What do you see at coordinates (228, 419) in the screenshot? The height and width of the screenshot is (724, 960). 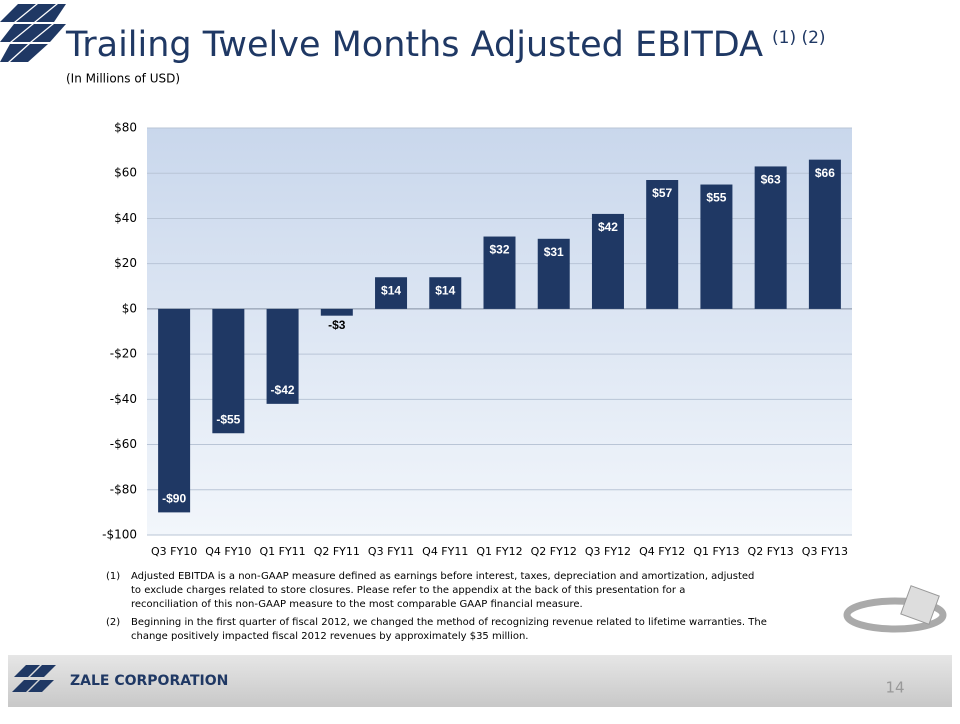 I see `value-label: -$55` at bounding box center [228, 419].